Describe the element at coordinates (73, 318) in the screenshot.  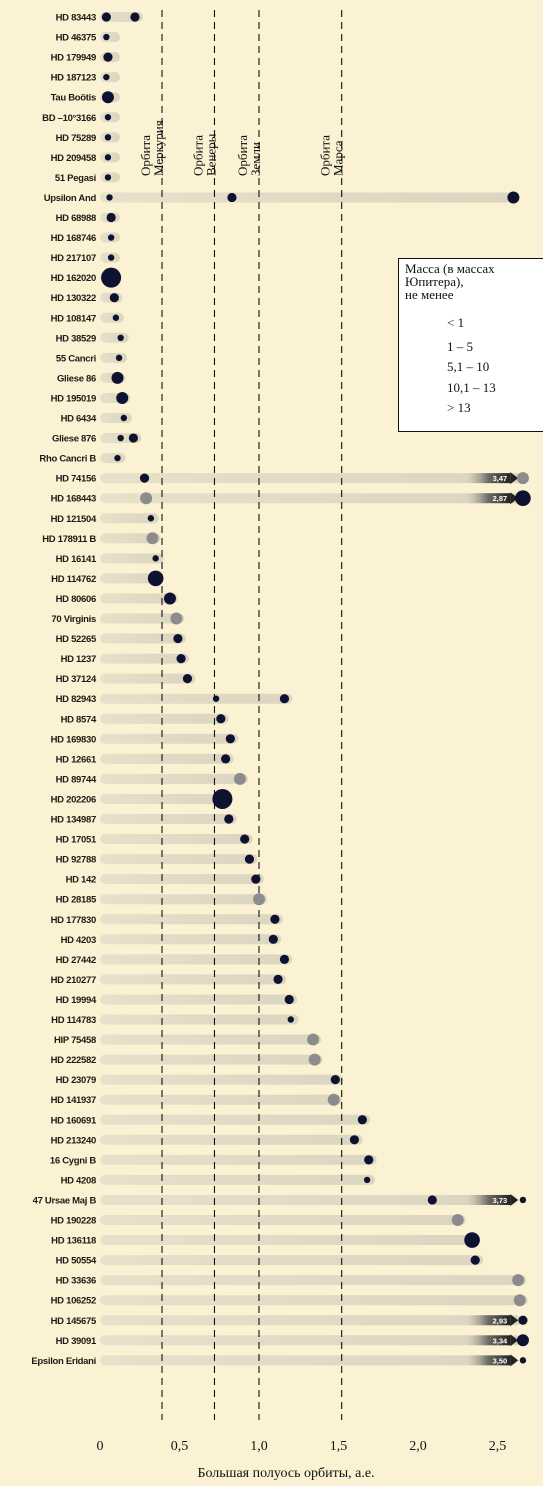
I see `star-label: HD 108147` at that location.